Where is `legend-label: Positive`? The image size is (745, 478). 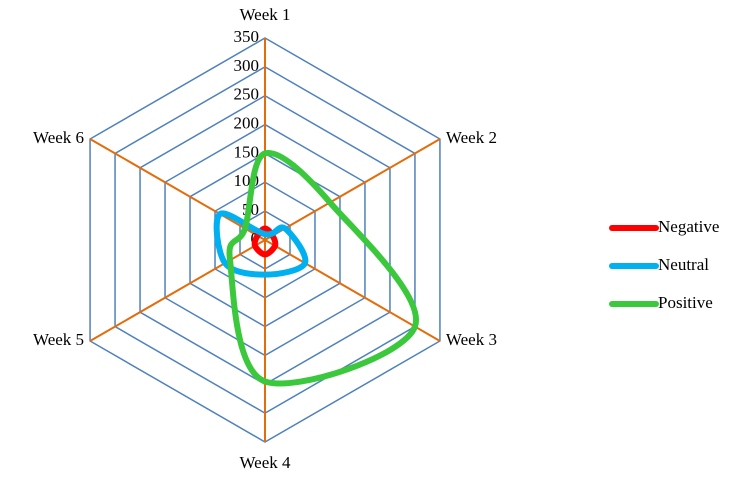 legend-label: Positive is located at coordinates (685, 302).